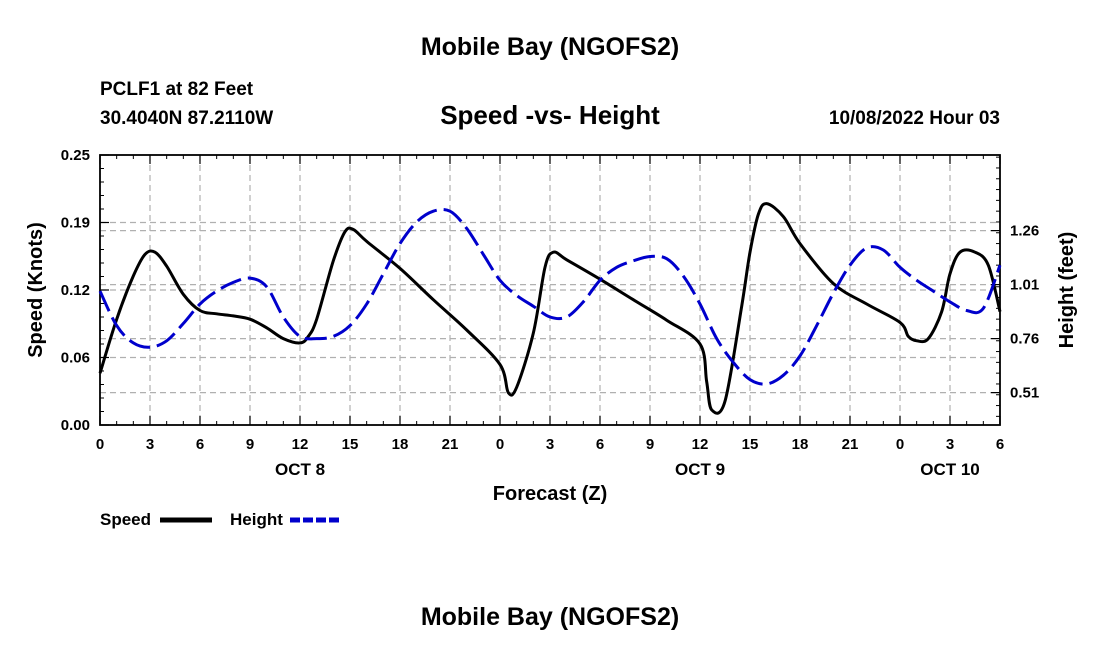 The height and width of the screenshot is (650, 1100). Describe the element at coordinates (125, 519) in the screenshot. I see `legend-speed-label: Speed` at that location.